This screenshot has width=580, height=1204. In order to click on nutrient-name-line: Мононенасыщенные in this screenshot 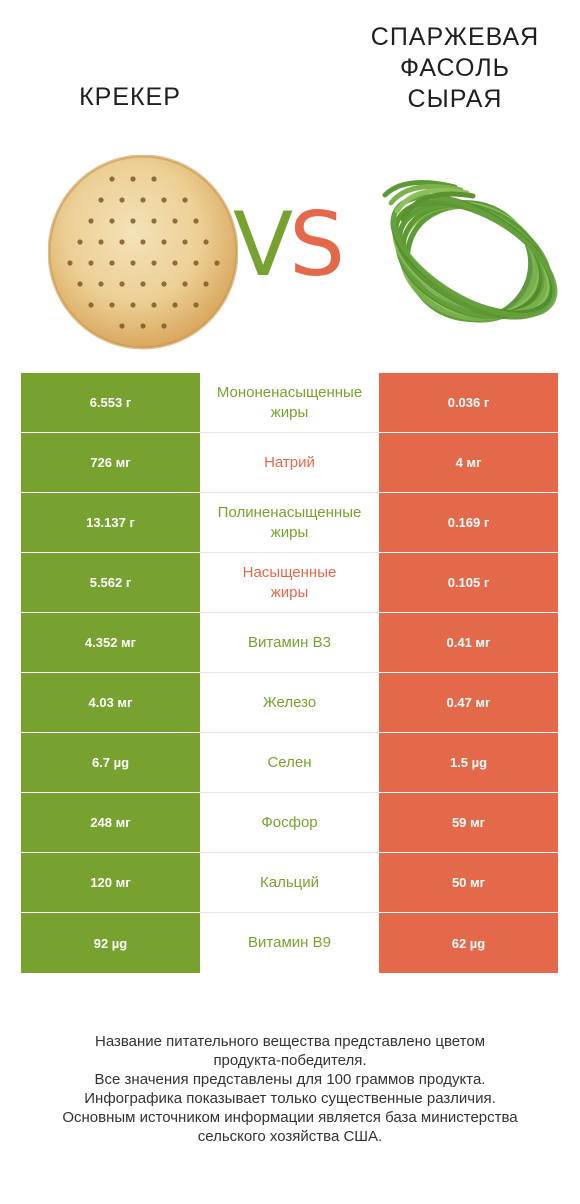, I will do `click(289, 392)`.